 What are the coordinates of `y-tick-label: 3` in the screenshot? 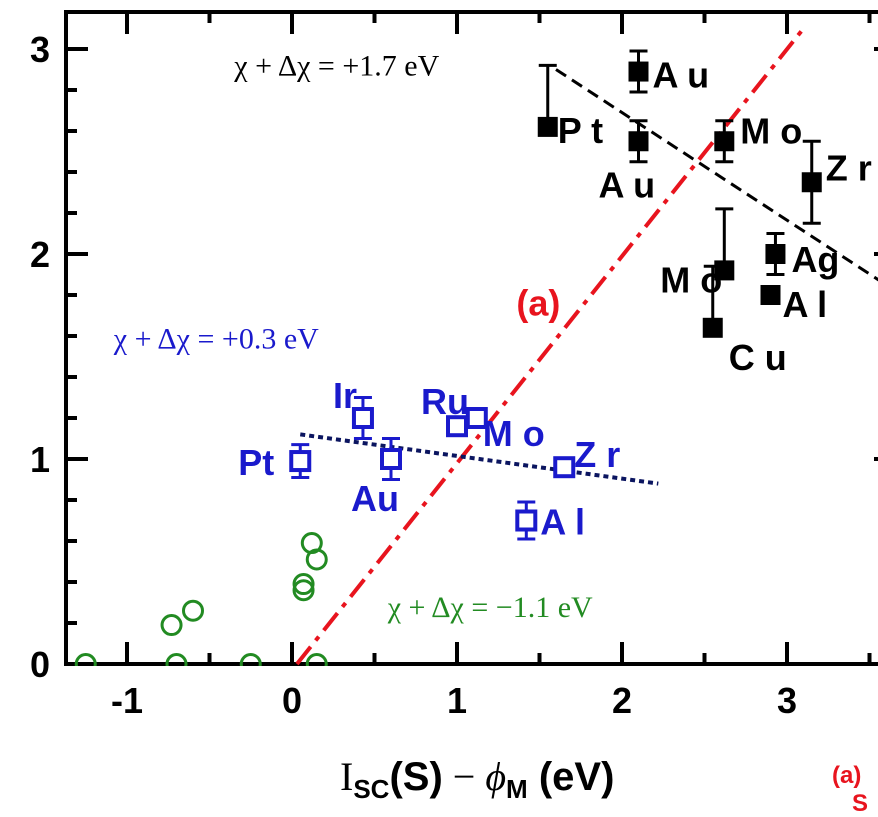 It's located at (40, 49).